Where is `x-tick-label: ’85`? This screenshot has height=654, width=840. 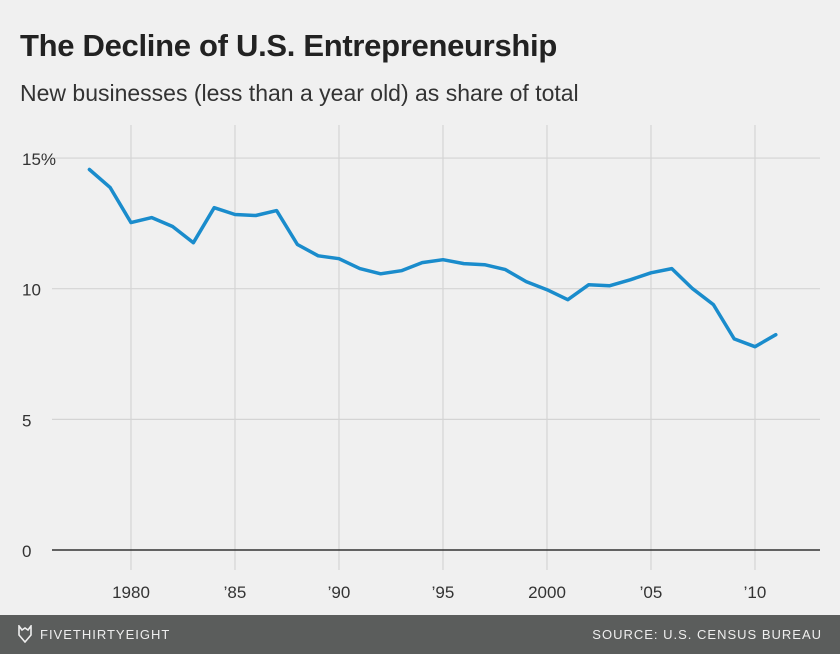
x-tick-label: ’85 is located at coordinates (235, 592).